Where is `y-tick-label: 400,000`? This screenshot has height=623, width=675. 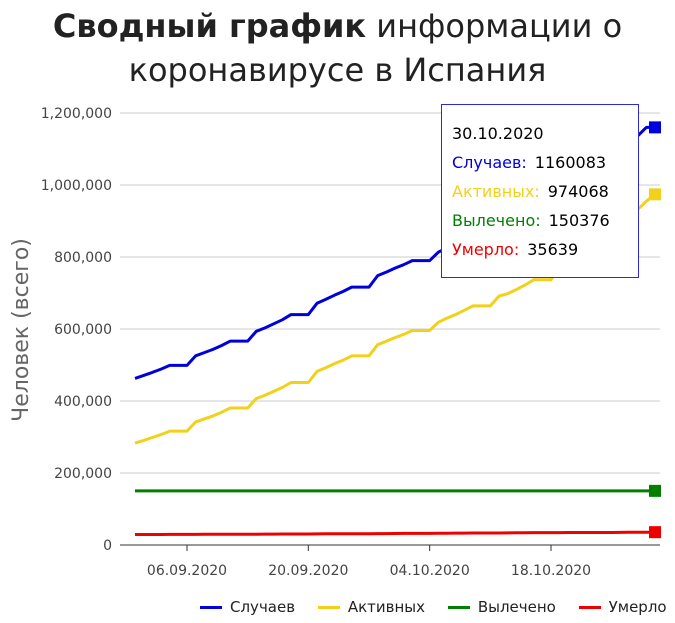 y-tick-label: 400,000 is located at coordinates (83, 402).